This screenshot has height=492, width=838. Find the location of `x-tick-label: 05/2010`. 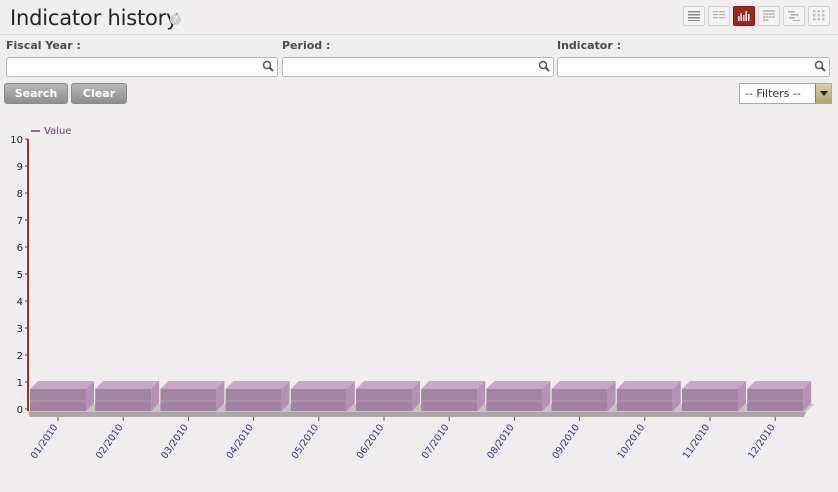

x-tick-label: 05/2010 is located at coordinates (306, 441).